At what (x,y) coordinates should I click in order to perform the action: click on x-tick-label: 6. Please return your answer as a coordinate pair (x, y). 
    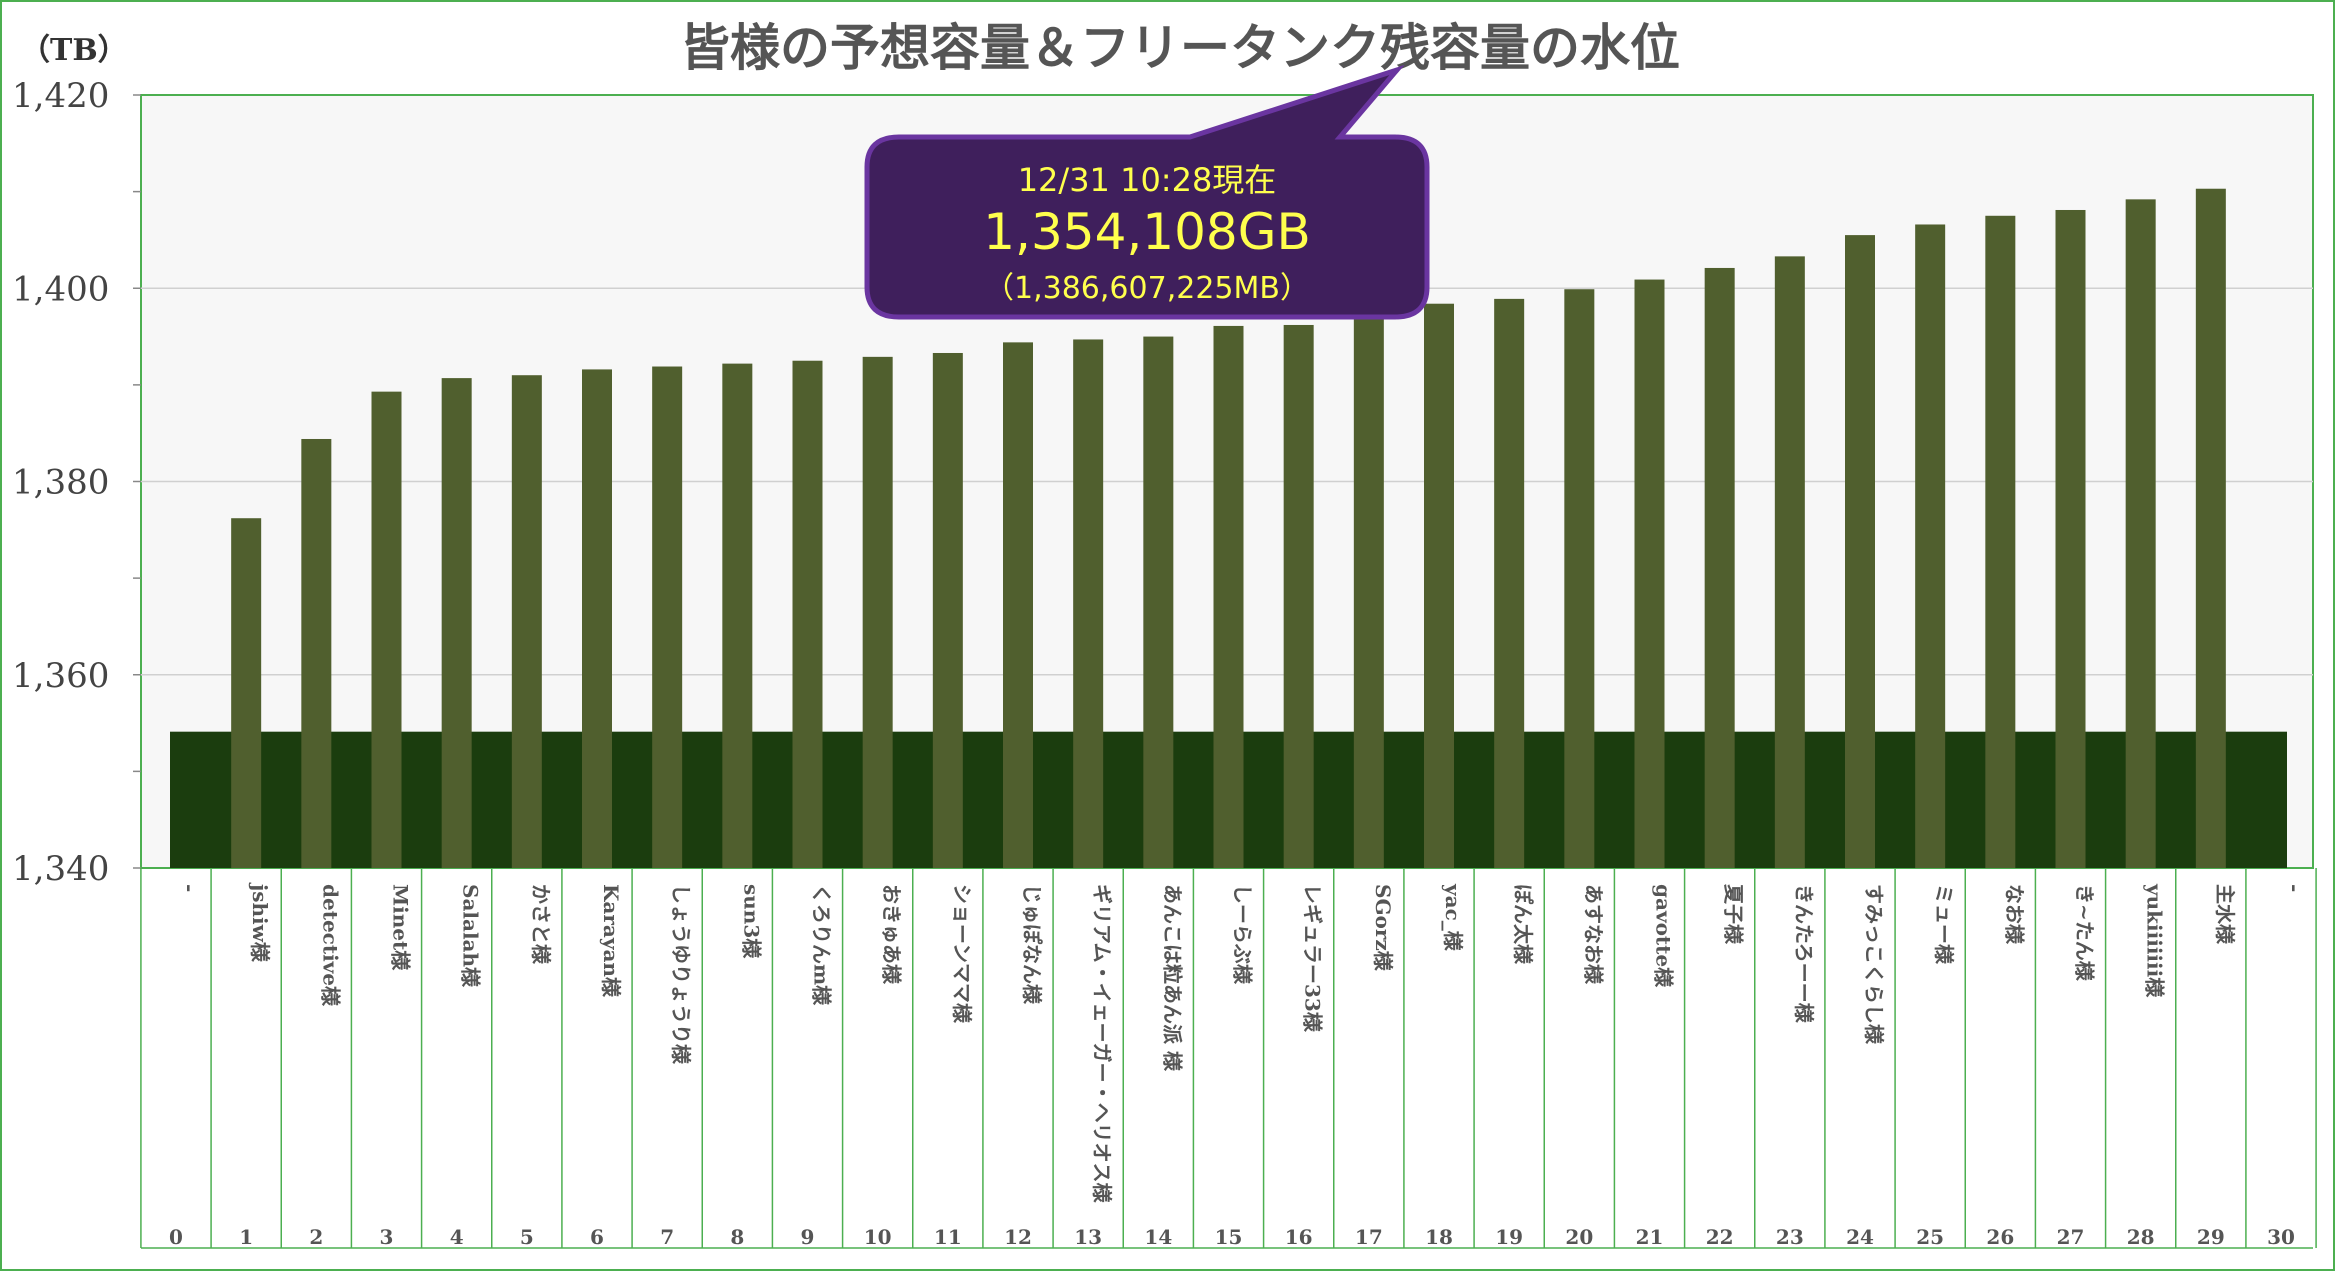
    Looking at the image, I should click on (597, 1237).